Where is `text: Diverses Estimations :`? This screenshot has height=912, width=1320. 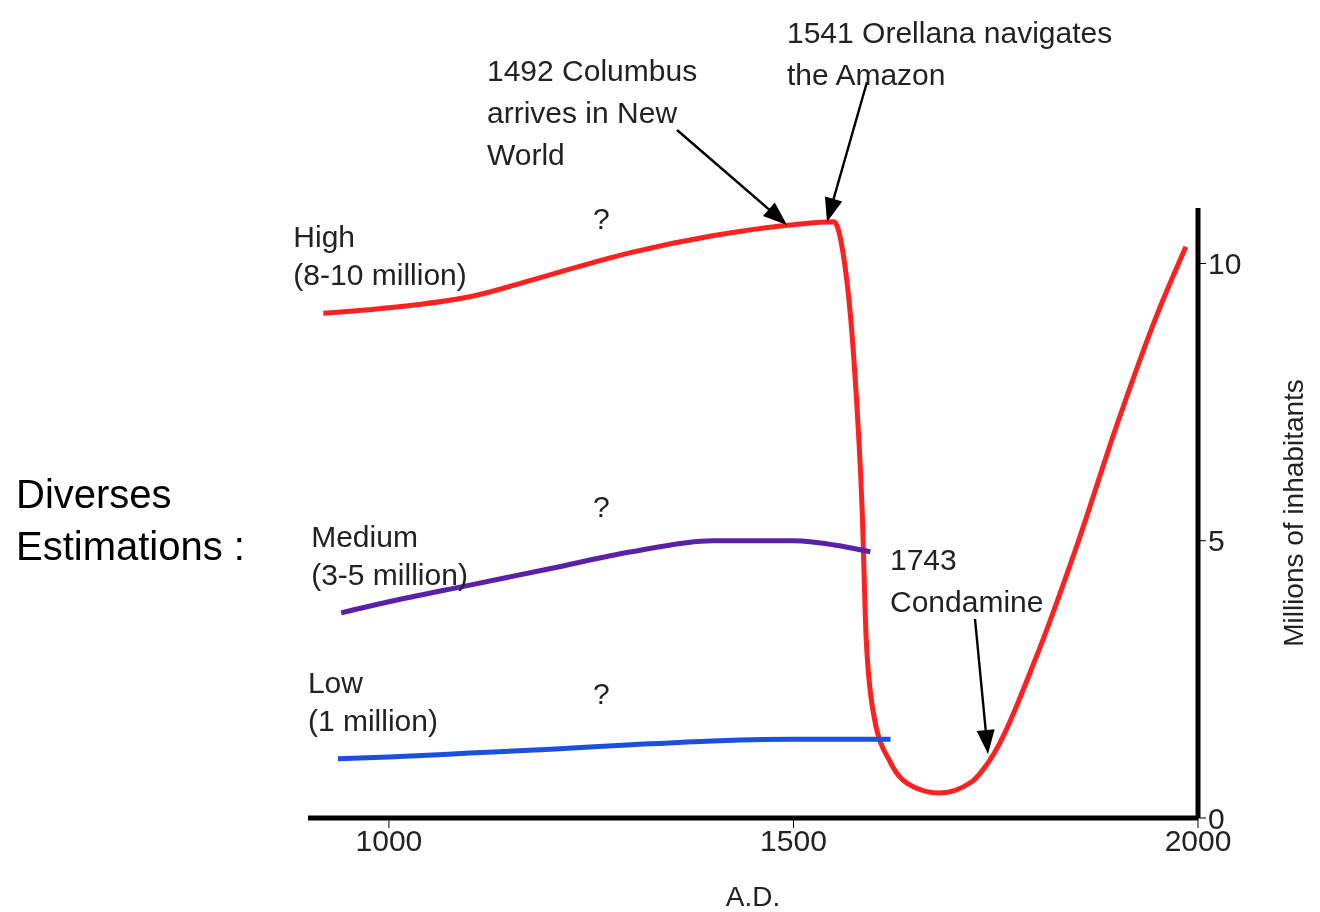 text: Diverses Estimations : is located at coordinates (131, 520).